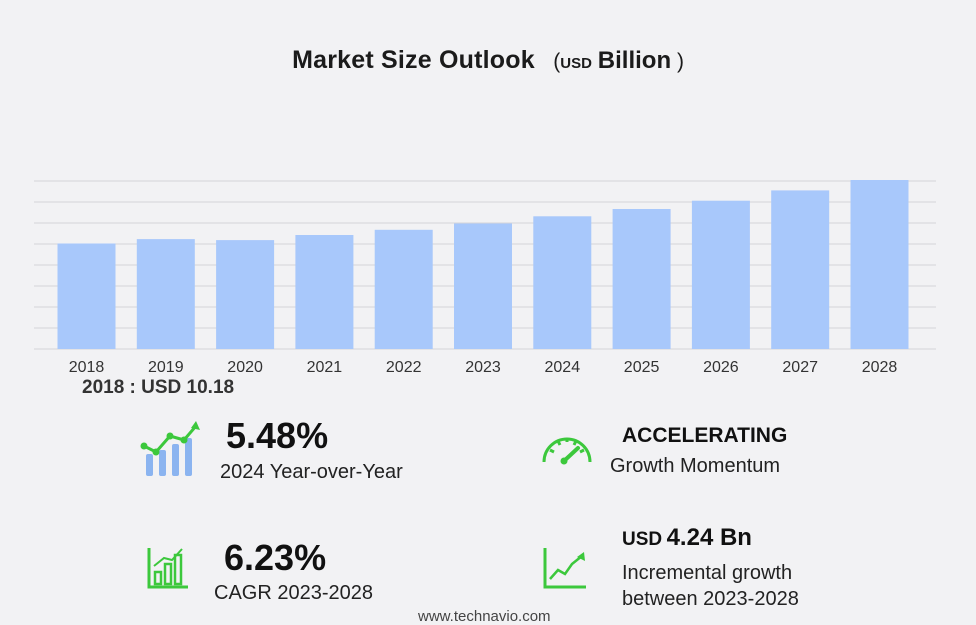  What do you see at coordinates (86, 296) in the screenshot?
I see `bar-2018` at bounding box center [86, 296].